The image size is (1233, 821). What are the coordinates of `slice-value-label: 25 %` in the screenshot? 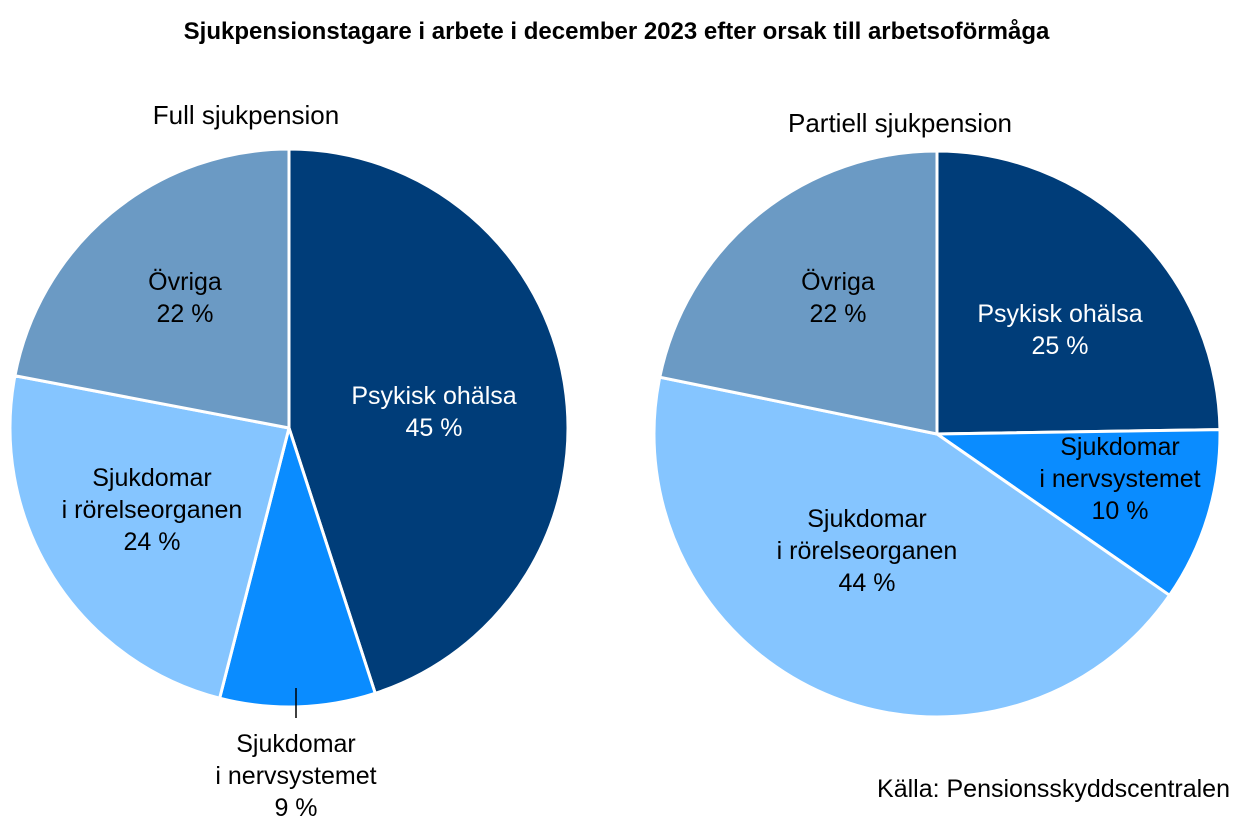 It's located at (1060, 346).